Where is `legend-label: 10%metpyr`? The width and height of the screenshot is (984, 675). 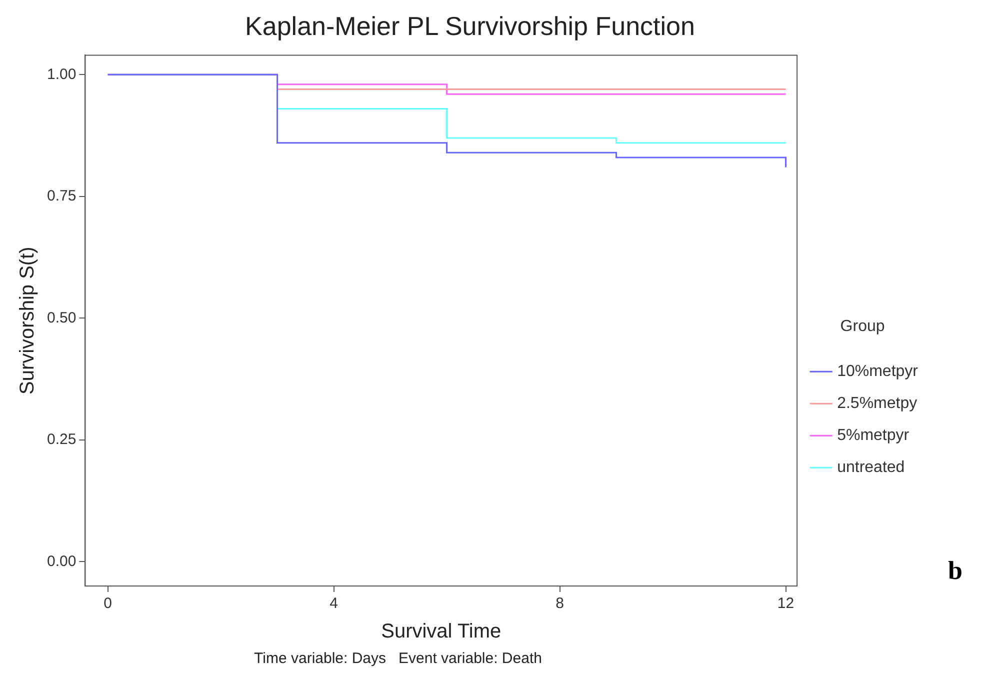 legend-label: 10%metpyr is located at coordinates (878, 371).